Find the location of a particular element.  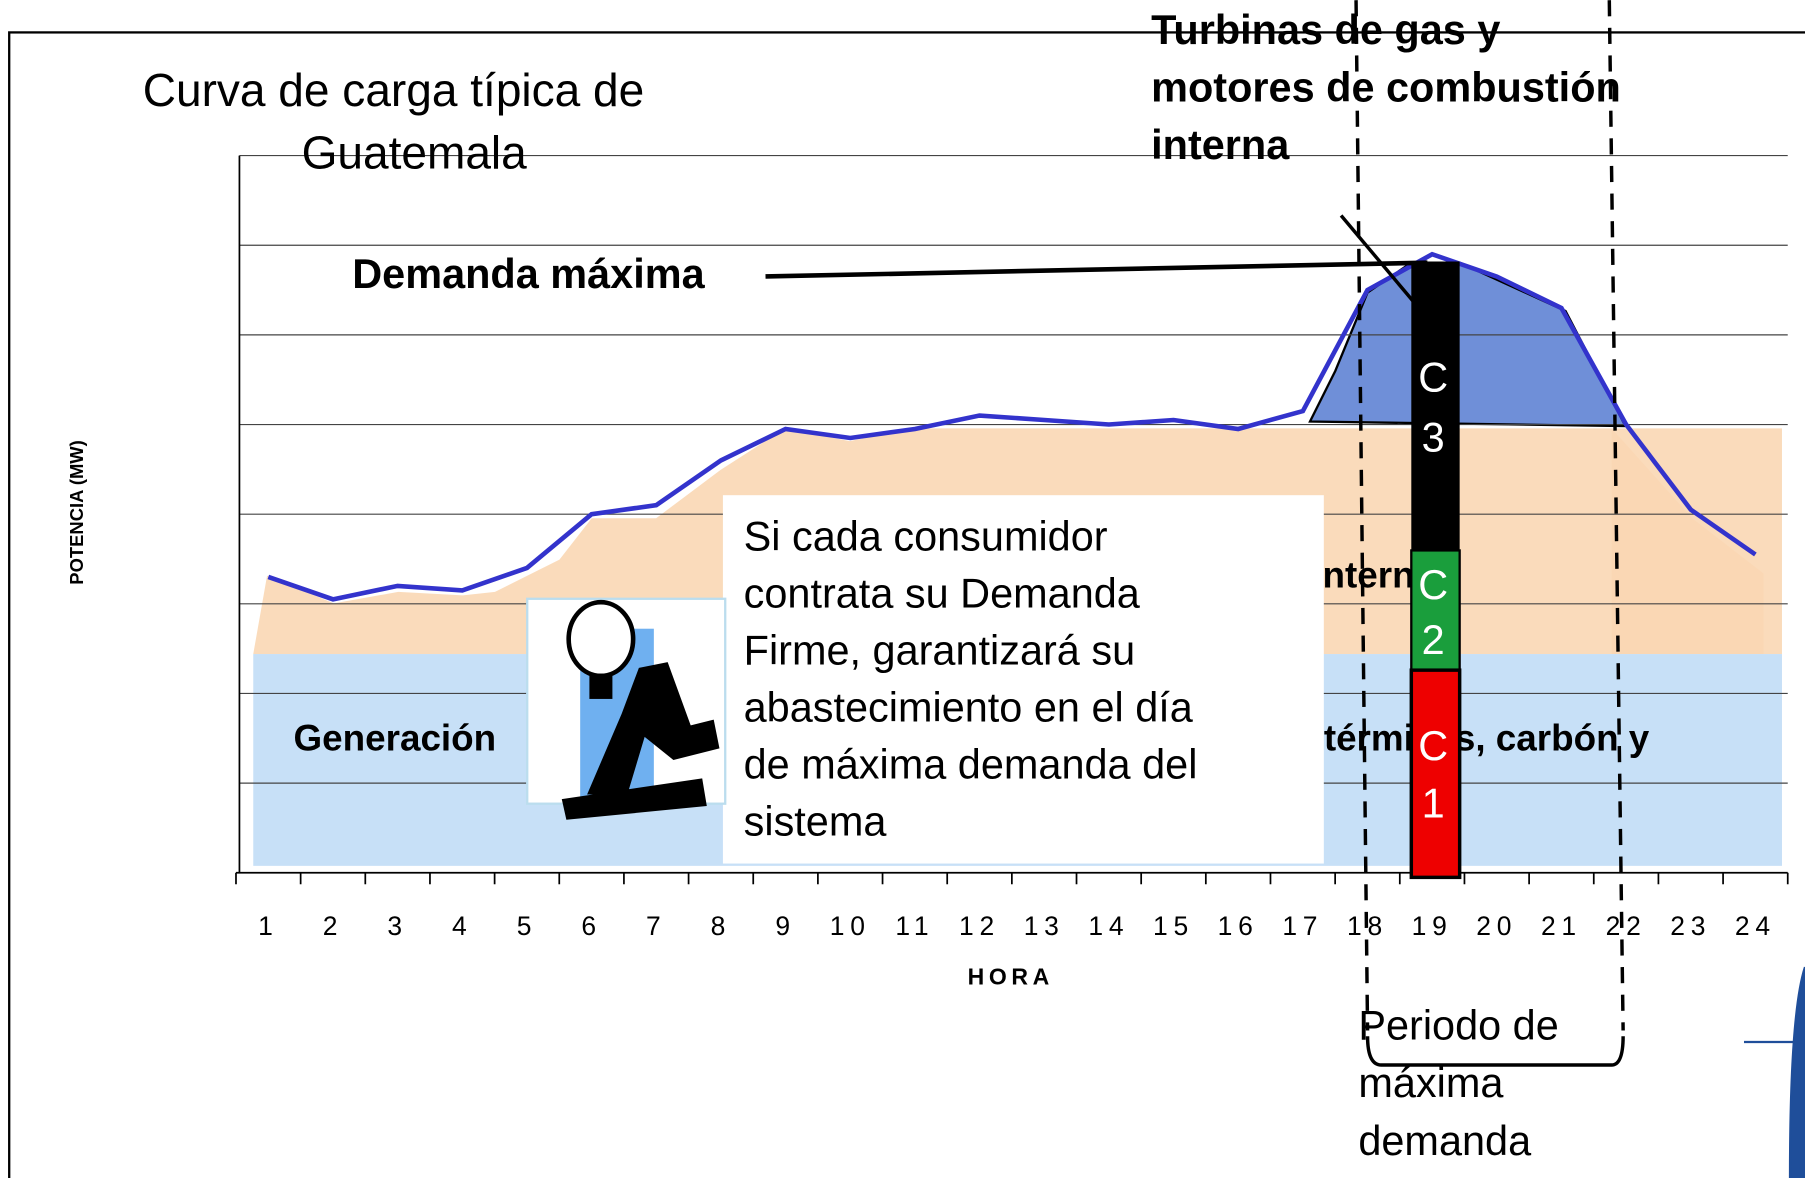

bar-label: 2 is located at coordinates (1433, 639).